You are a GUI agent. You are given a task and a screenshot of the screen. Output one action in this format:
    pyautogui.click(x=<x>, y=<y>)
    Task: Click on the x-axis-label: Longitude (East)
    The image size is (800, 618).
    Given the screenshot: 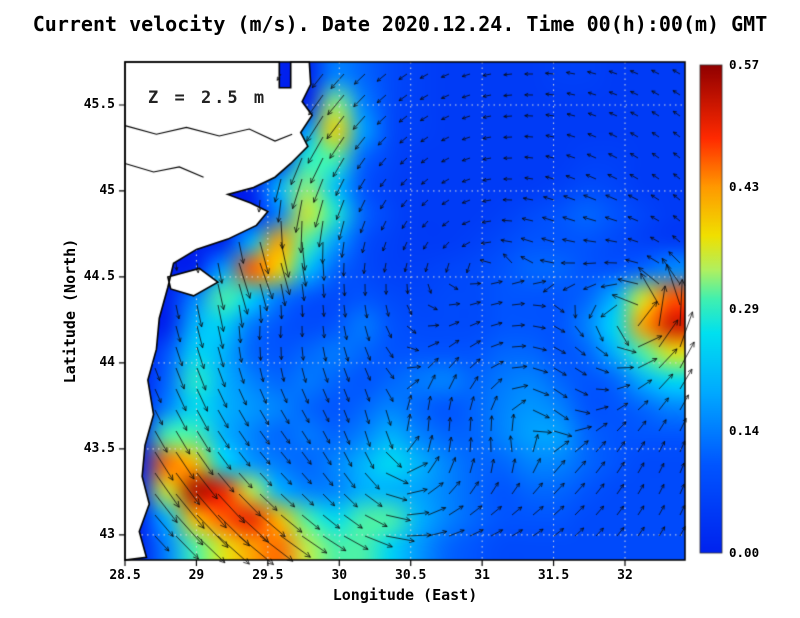 What is the action you would take?
    pyautogui.click(x=405, y=595)
    